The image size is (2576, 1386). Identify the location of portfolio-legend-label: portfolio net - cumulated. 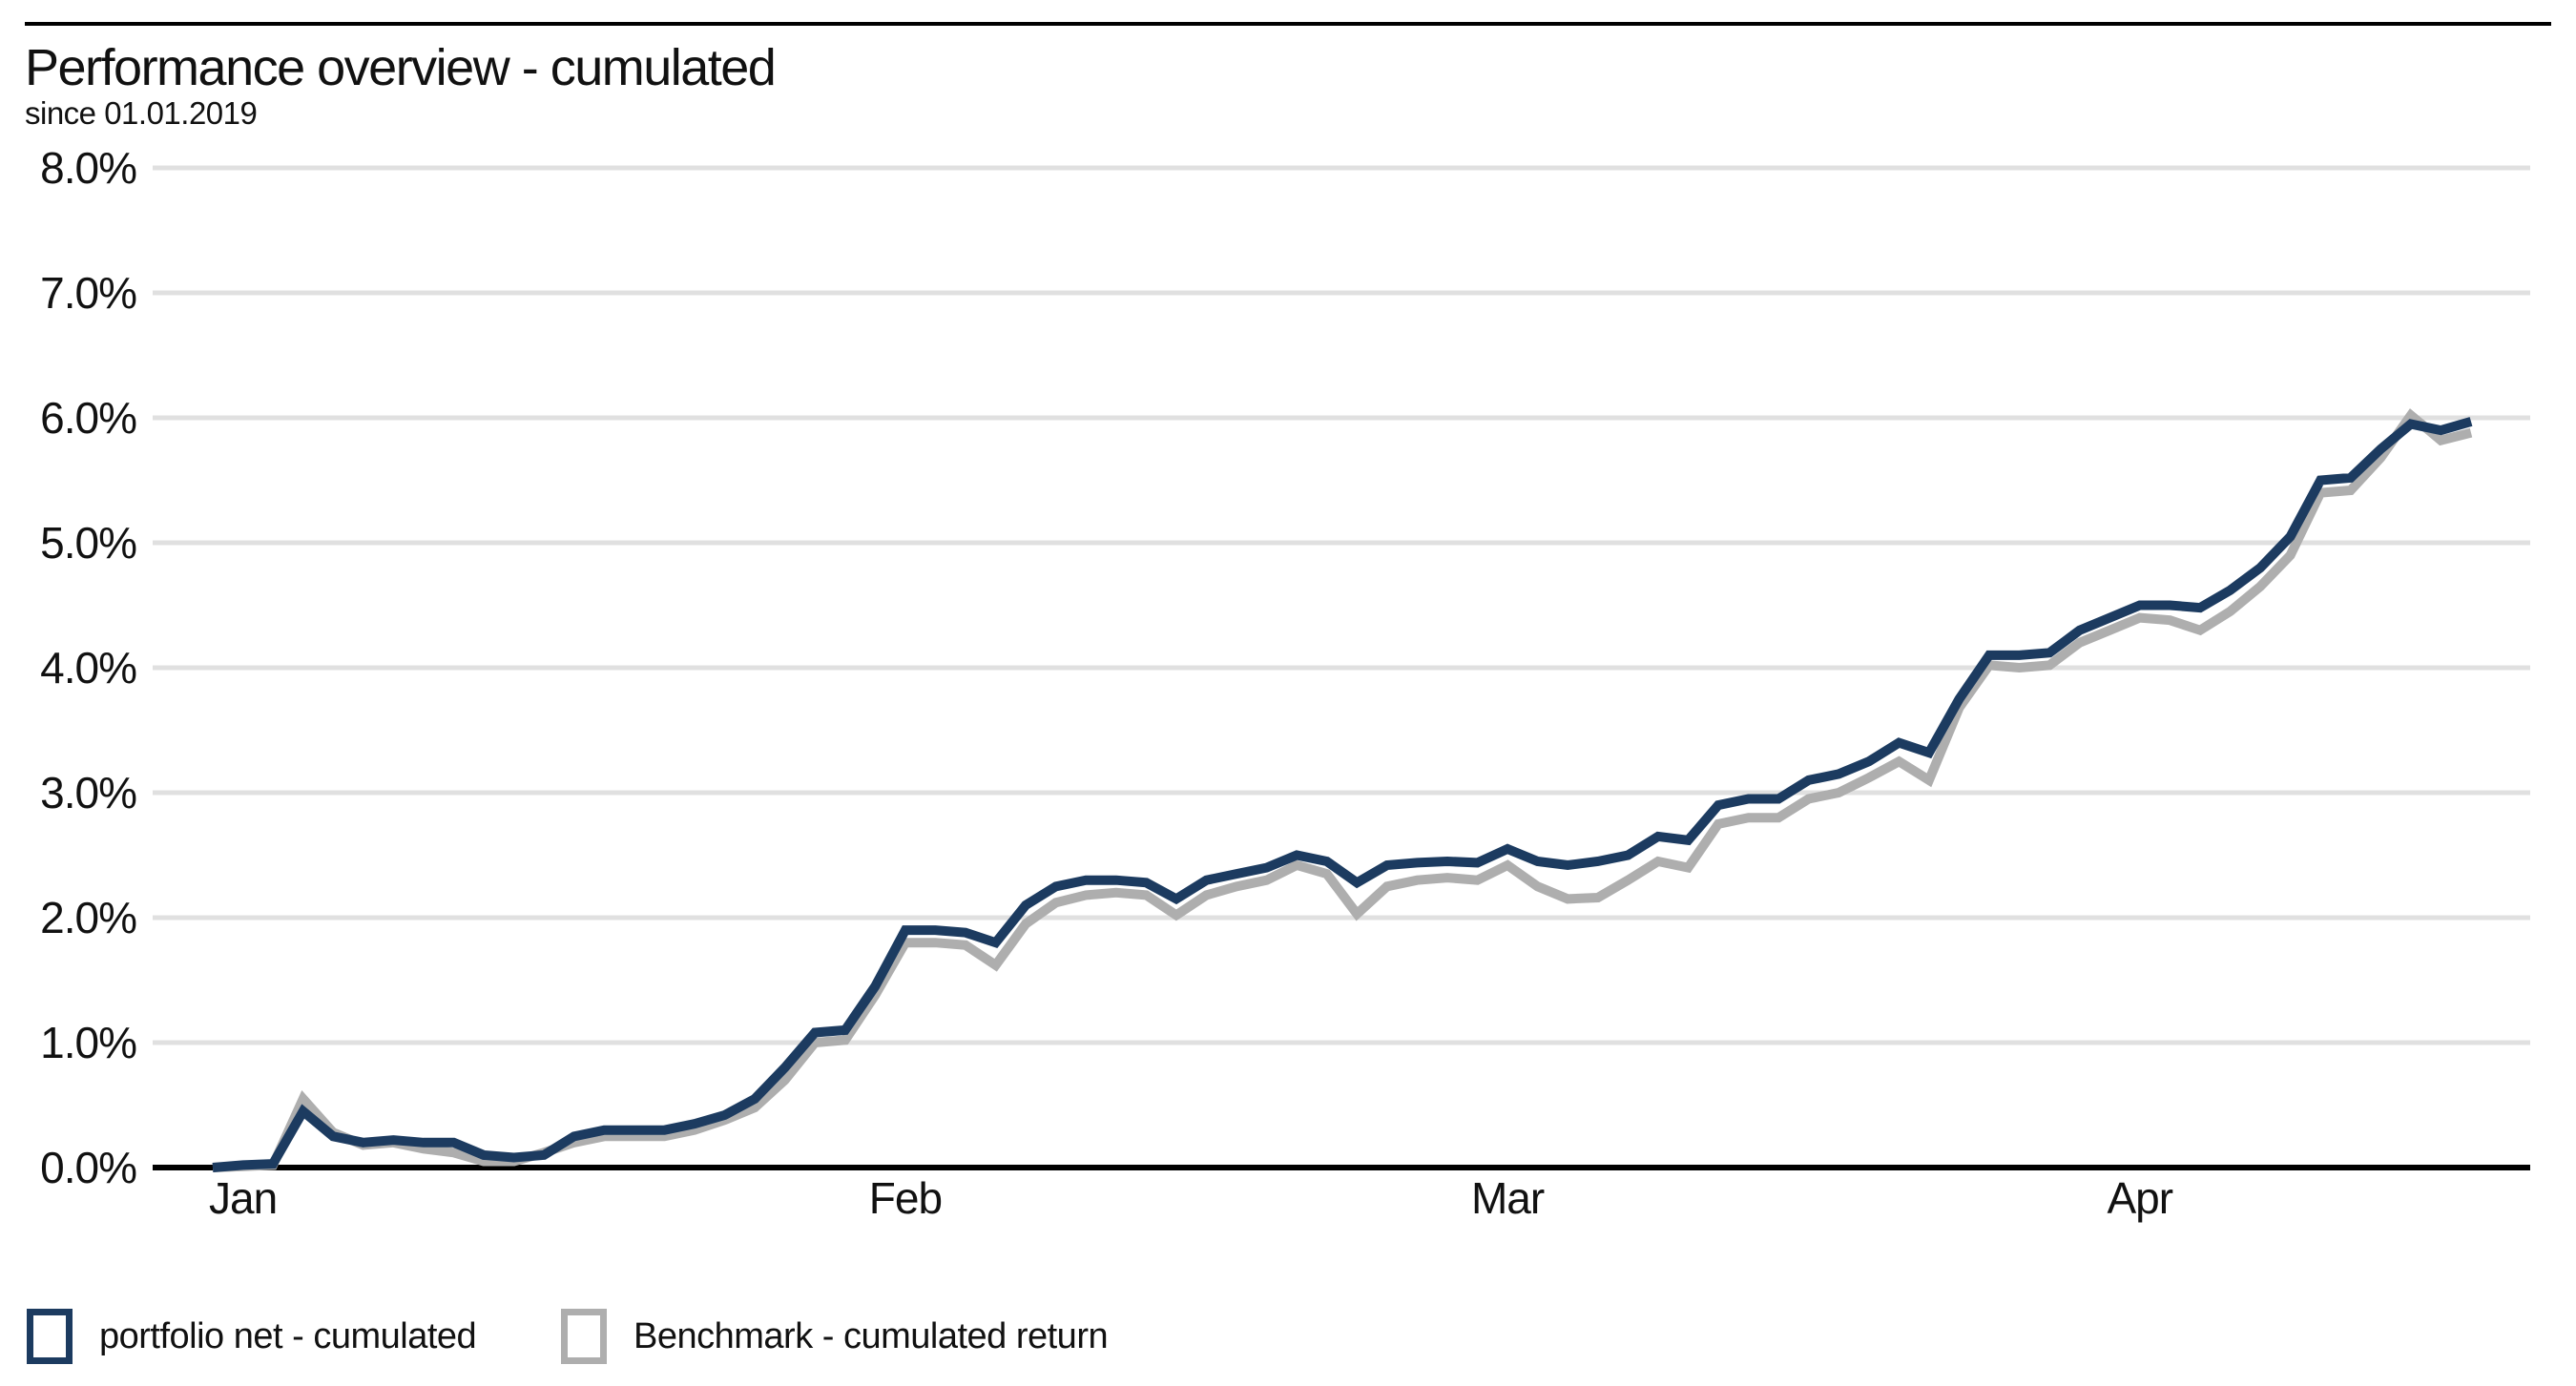
(288, 1335).